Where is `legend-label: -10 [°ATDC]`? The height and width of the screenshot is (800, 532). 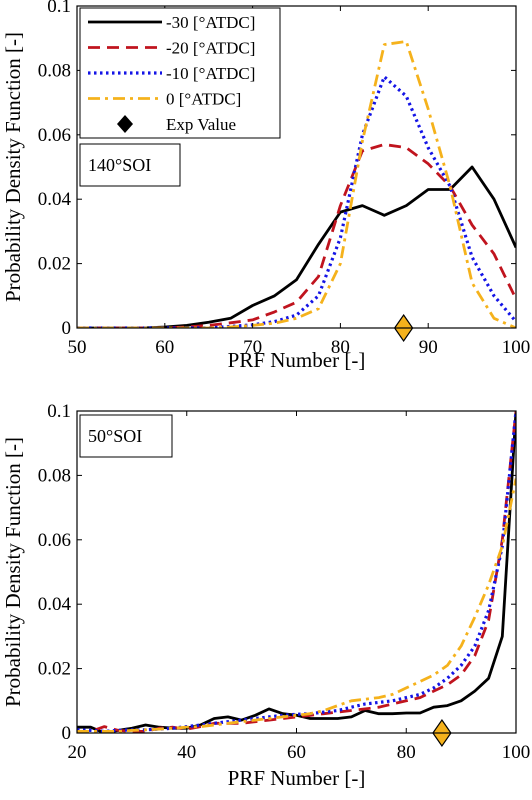 legend-label: -10 [°ATDC] is located at coordinates (210, 73).